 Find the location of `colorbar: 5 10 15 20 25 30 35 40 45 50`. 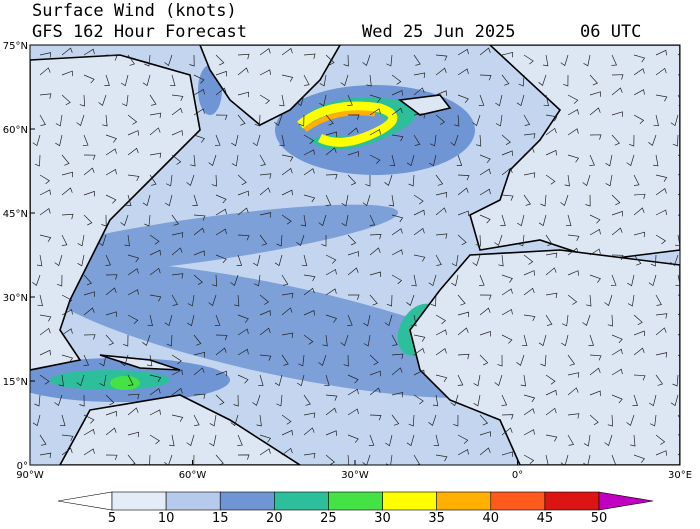

colorbar: 5 10 15 20 25 30 35 40 45 50 is located at coordinates (355, 508).